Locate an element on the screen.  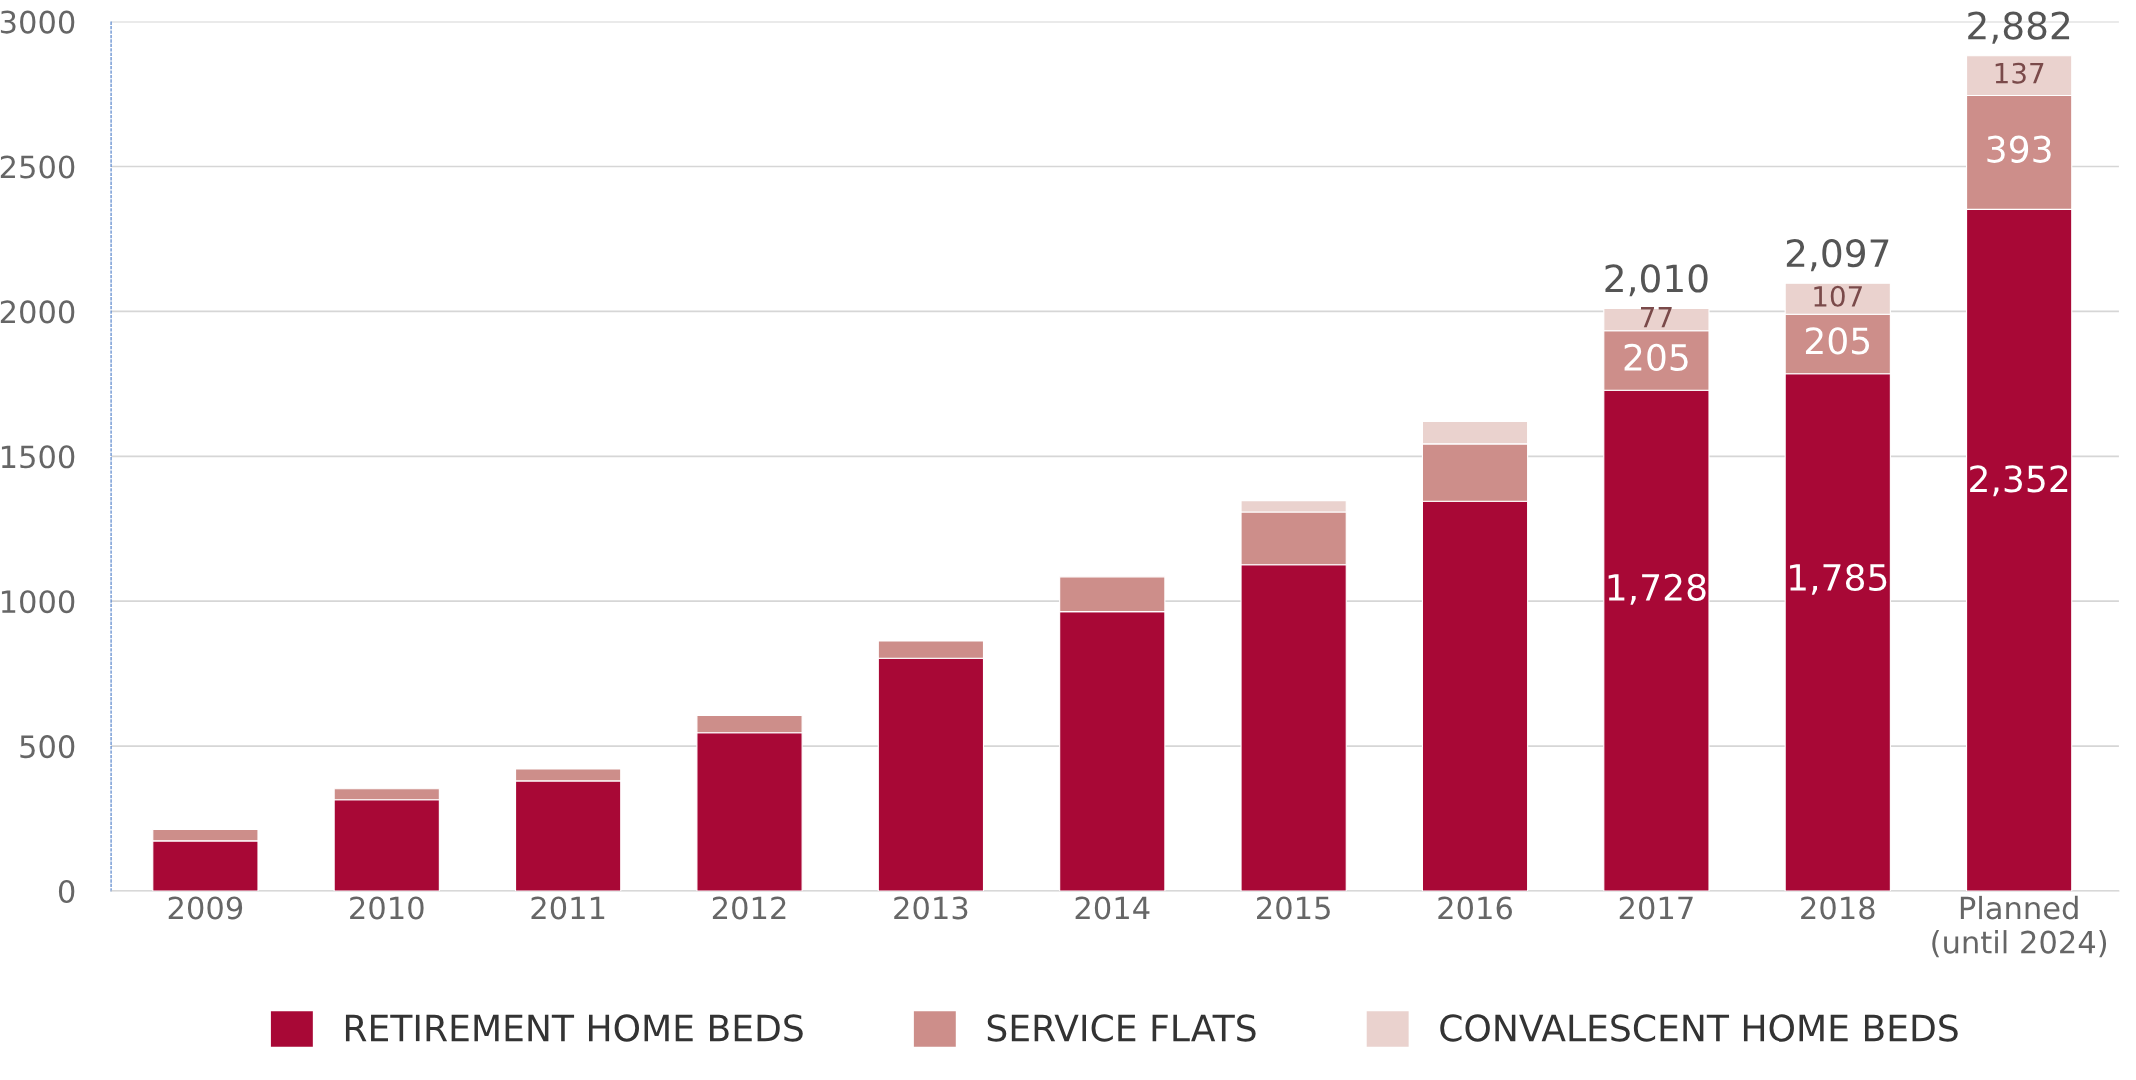
x-tick-label: 2010 is located at coordinates (387, 908).